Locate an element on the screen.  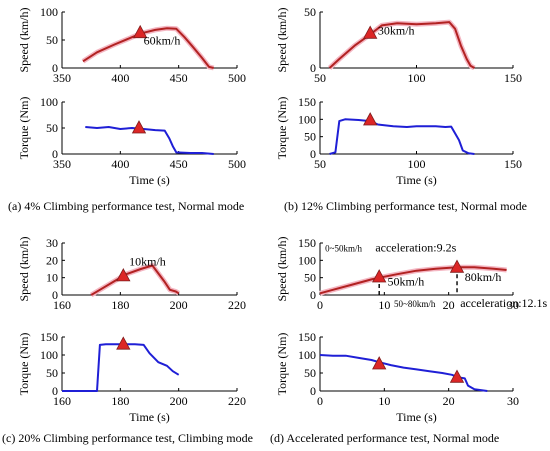
x-tick-label: 400 is located at coordinates (120, 164).